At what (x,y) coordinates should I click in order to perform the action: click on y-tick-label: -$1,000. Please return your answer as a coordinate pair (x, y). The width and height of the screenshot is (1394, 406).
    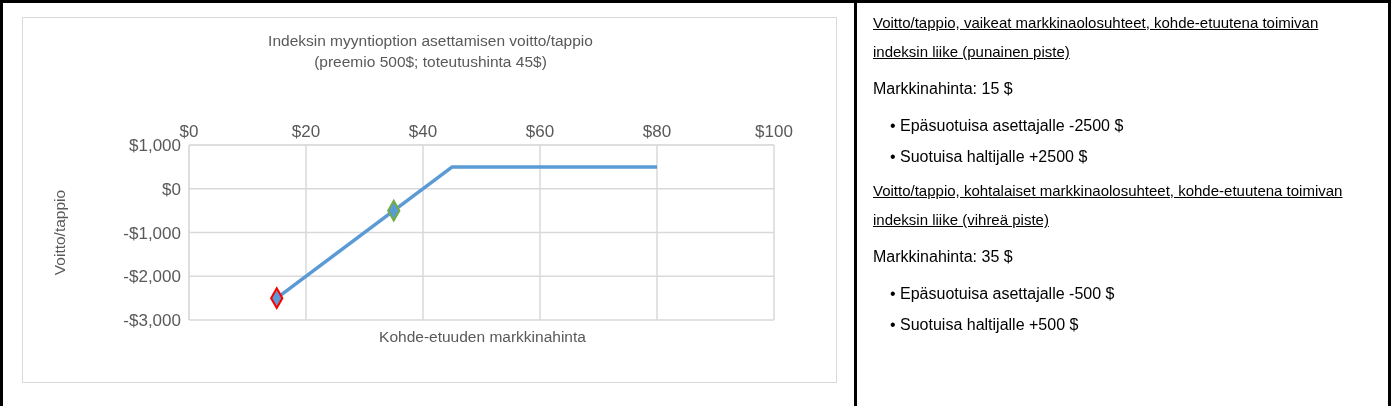
    Looking at the image, I should click on (152, 233).